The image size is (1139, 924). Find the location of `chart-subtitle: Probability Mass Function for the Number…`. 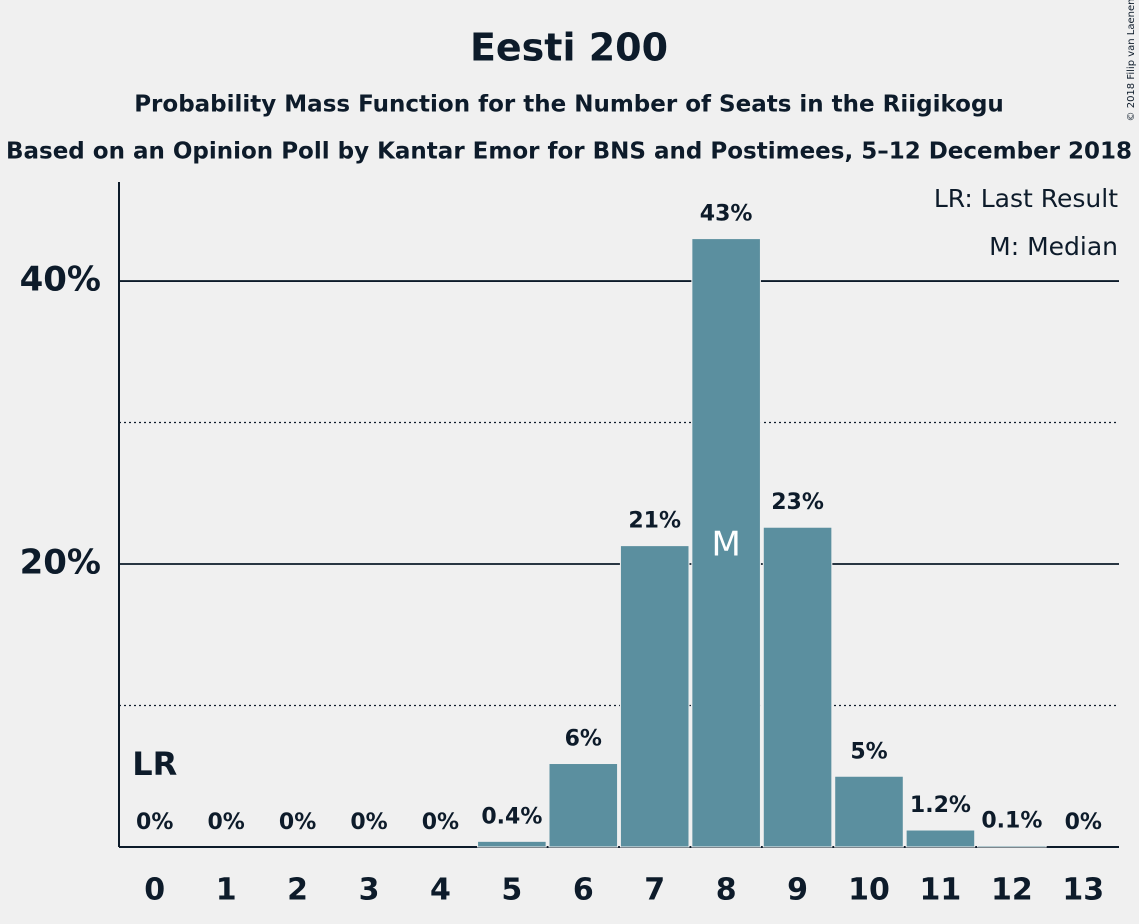

chart-subtitle: Probability Mass Function for the Number… is located at coordinates (569, 105).